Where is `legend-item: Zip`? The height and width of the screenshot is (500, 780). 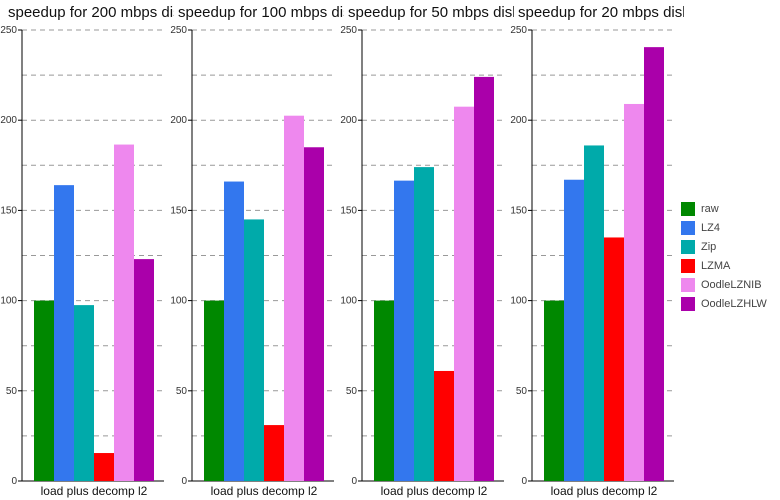
legend-item: Zip is located at coordinates (698, 247).